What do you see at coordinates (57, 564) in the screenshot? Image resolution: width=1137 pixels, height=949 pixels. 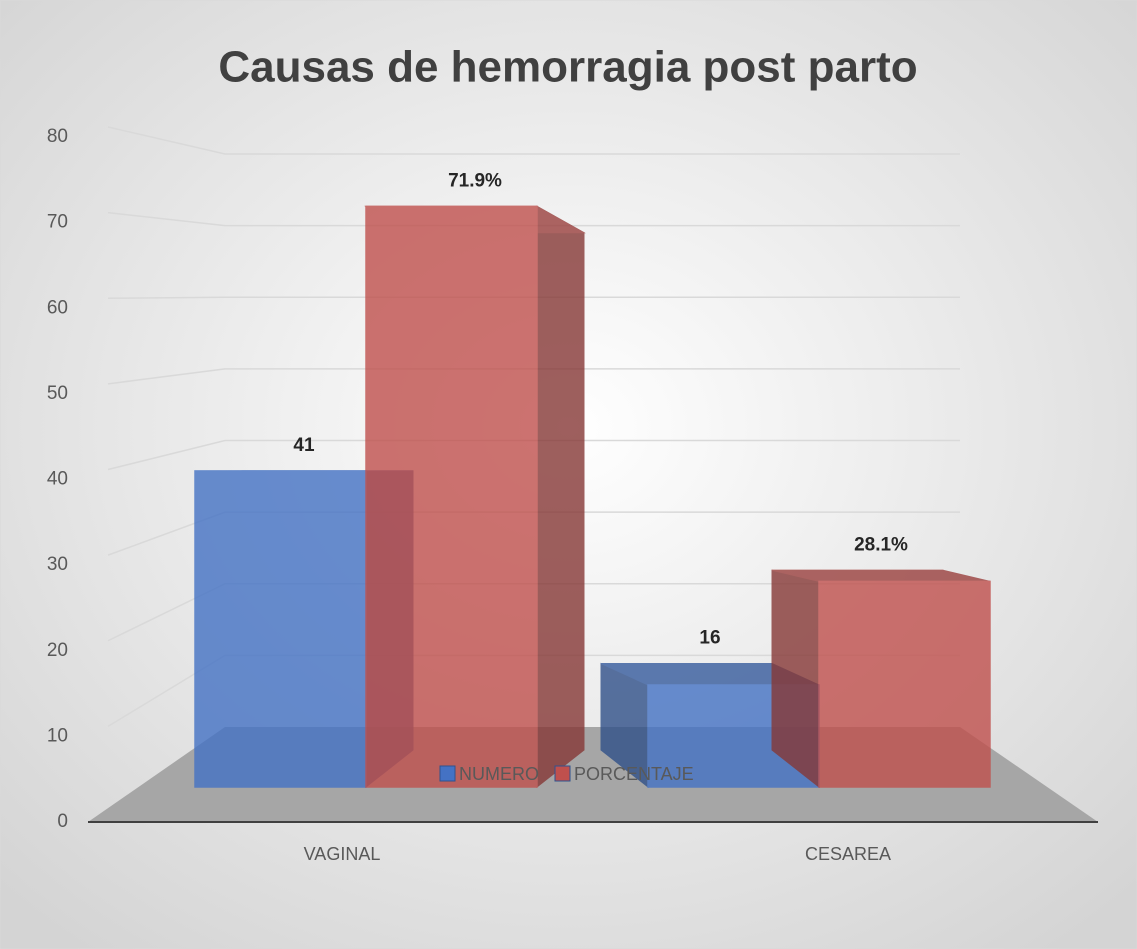 I see `y-tick-label: 30` at bounding box center [57, 564].